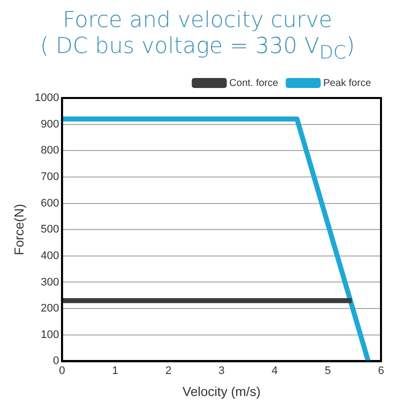  I want to click on x-axis-title: Velocity (m/s), so click(221, 391).